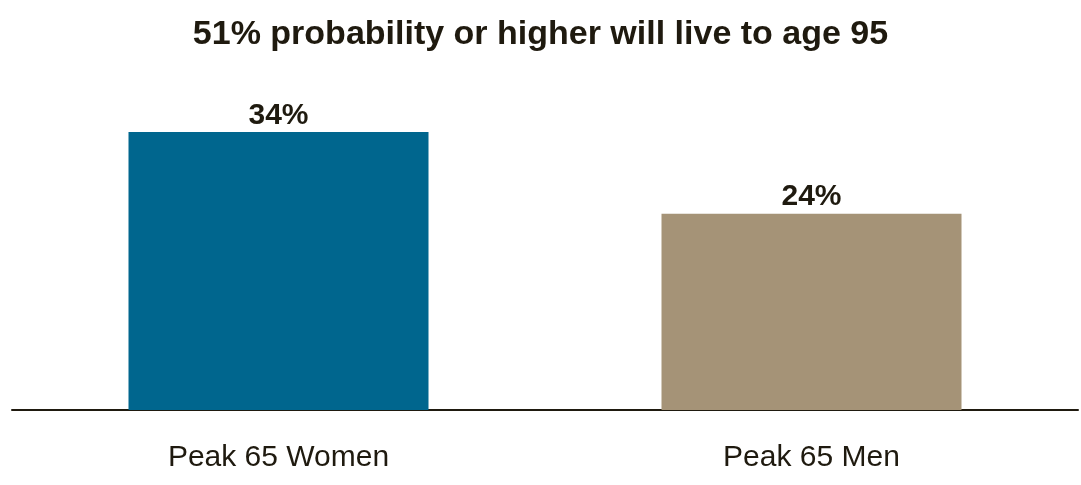 The width and height of the screenshot is (1081, 485). Describe the element at coordinates (278, 113) in the screenshot. I see `data-label: 34%` at that location.